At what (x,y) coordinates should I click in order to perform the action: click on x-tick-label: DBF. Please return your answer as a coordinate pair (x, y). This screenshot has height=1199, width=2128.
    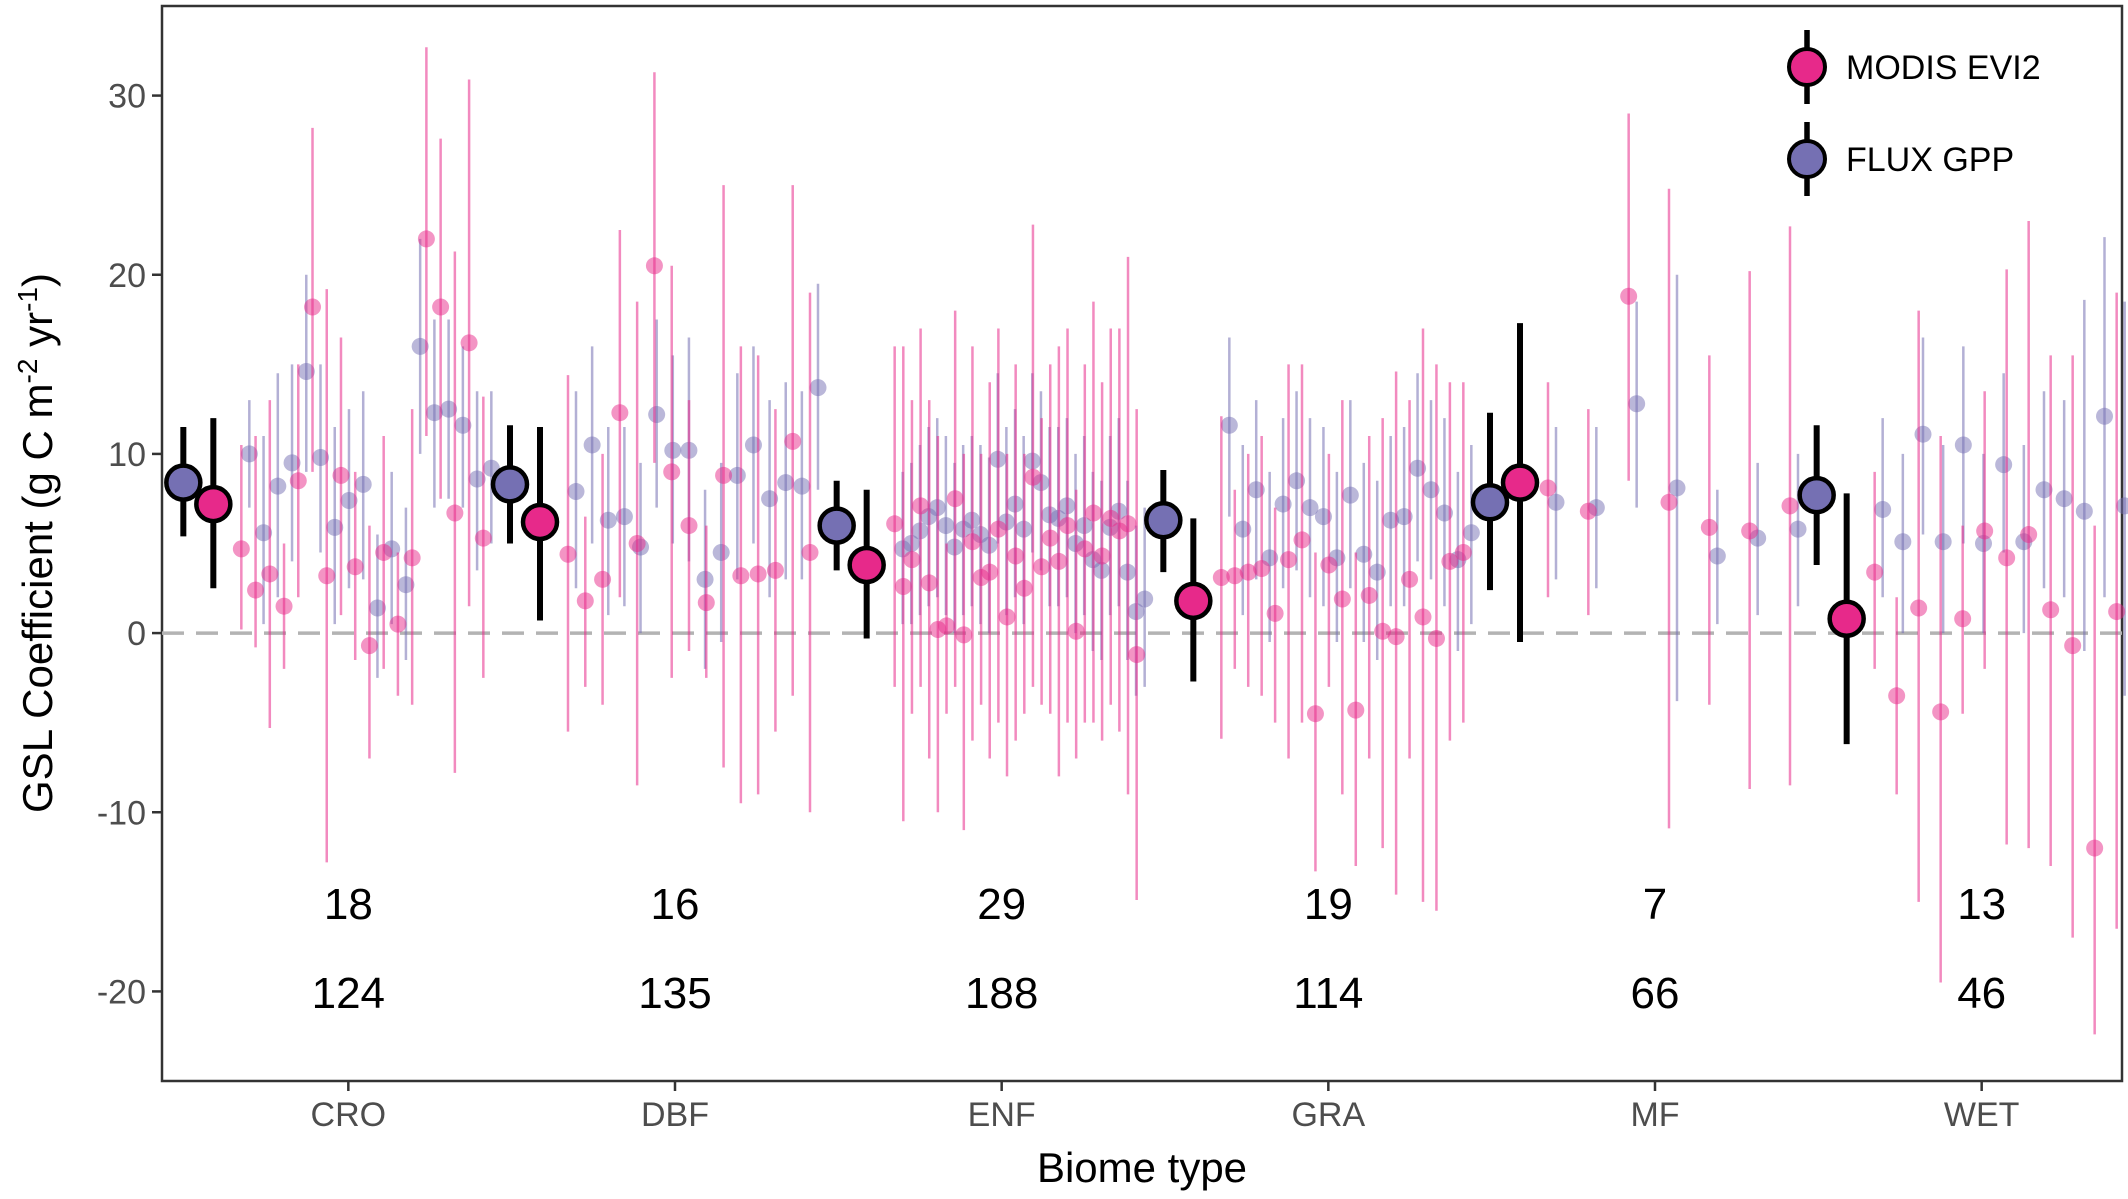
    Looking at the image, I should click on (675, 1115).